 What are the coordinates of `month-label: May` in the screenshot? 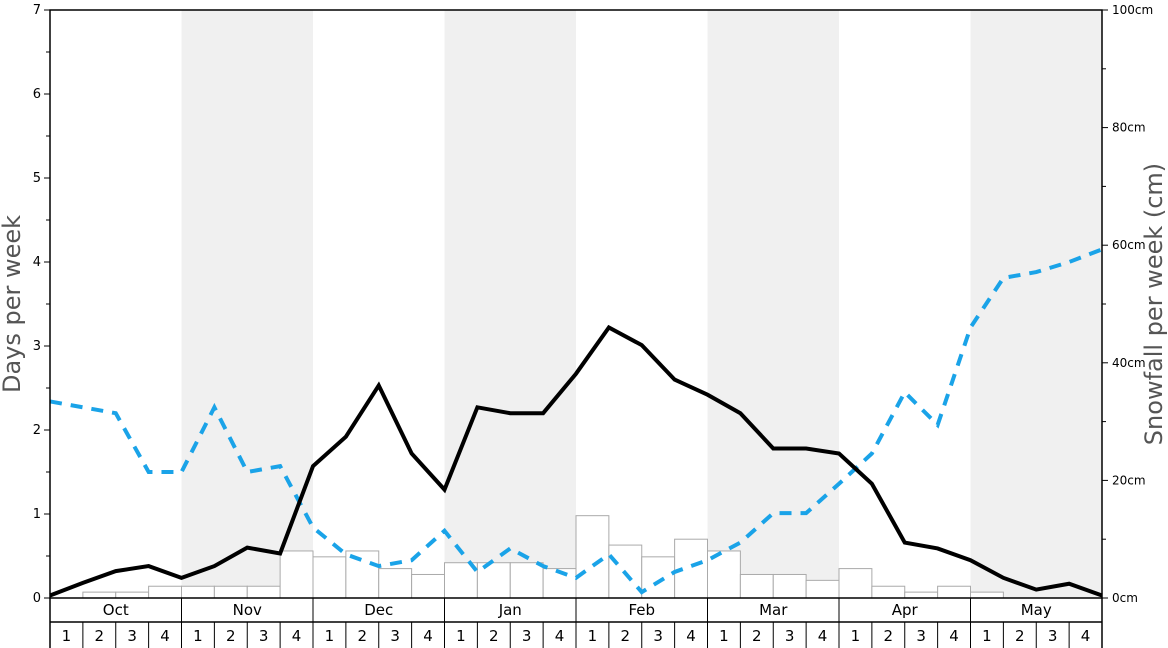 It's located at (1036, 610).